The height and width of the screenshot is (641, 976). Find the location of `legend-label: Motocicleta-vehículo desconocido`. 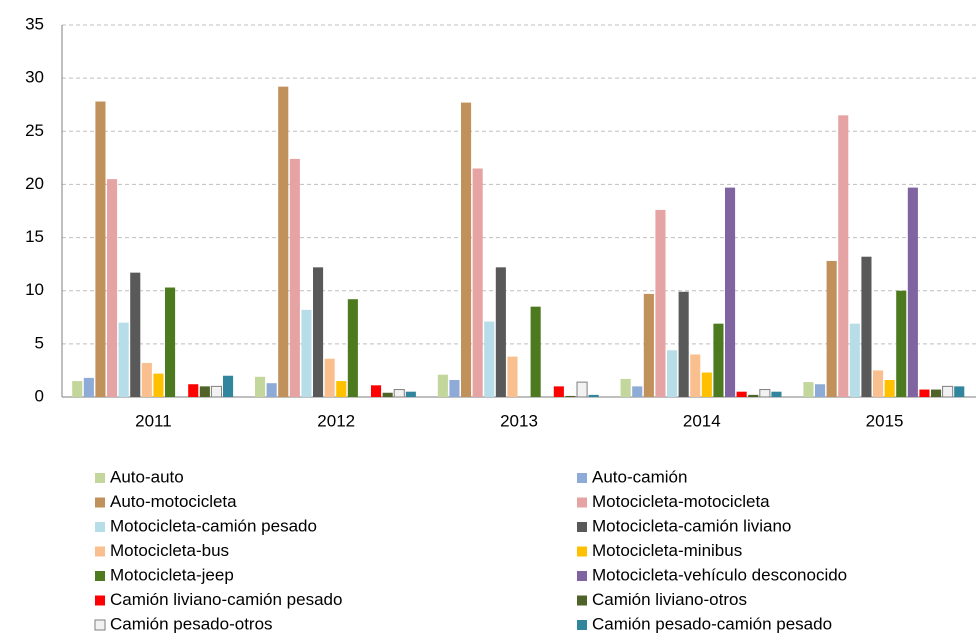

legend-label: Motocicleta-vehículo desconocido is located at coordinates (719, 574).